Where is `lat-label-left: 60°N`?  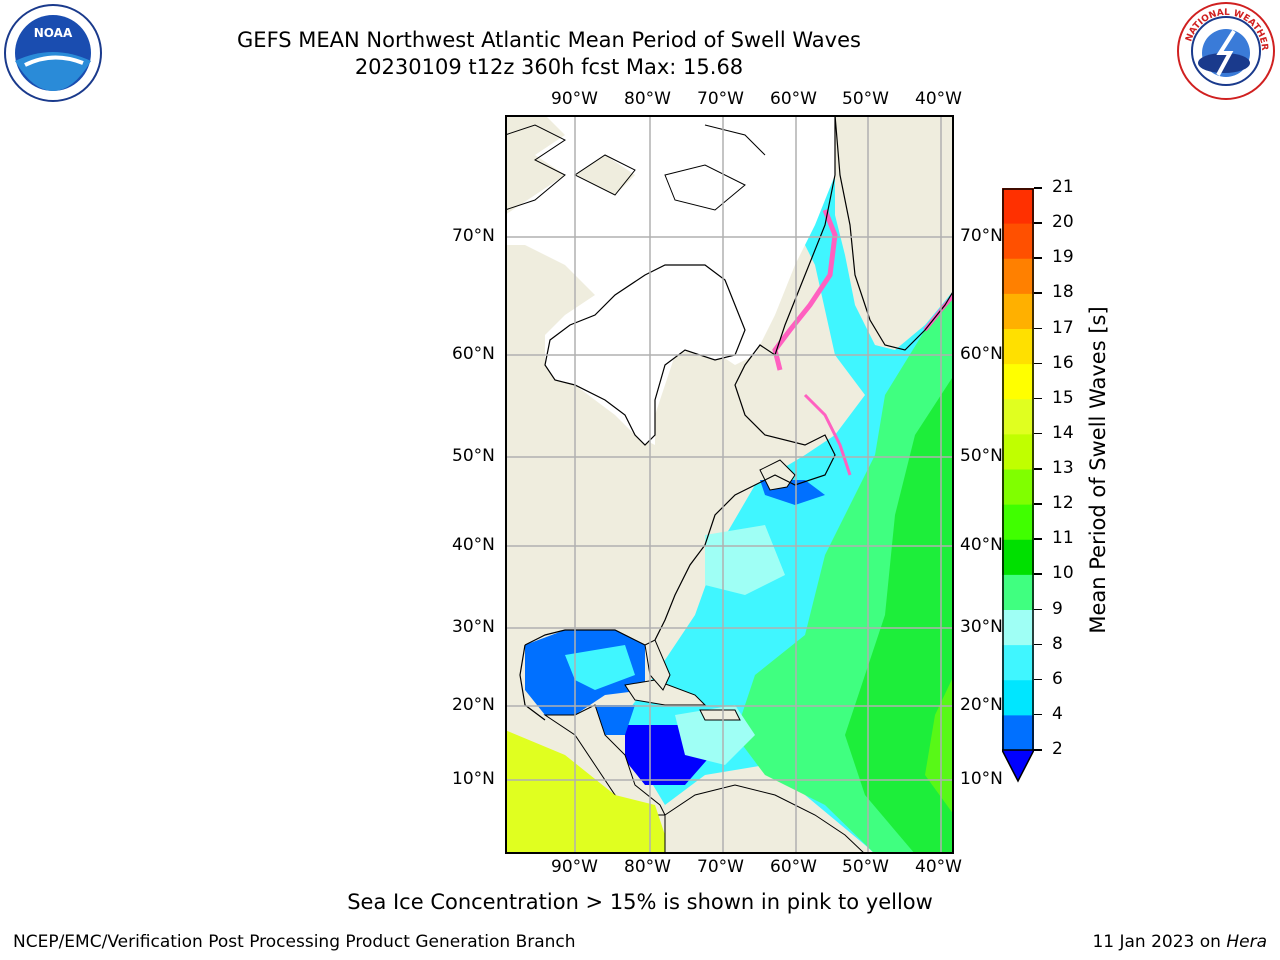 lat-label-left: 60°N is located at coordinates (473, 354).